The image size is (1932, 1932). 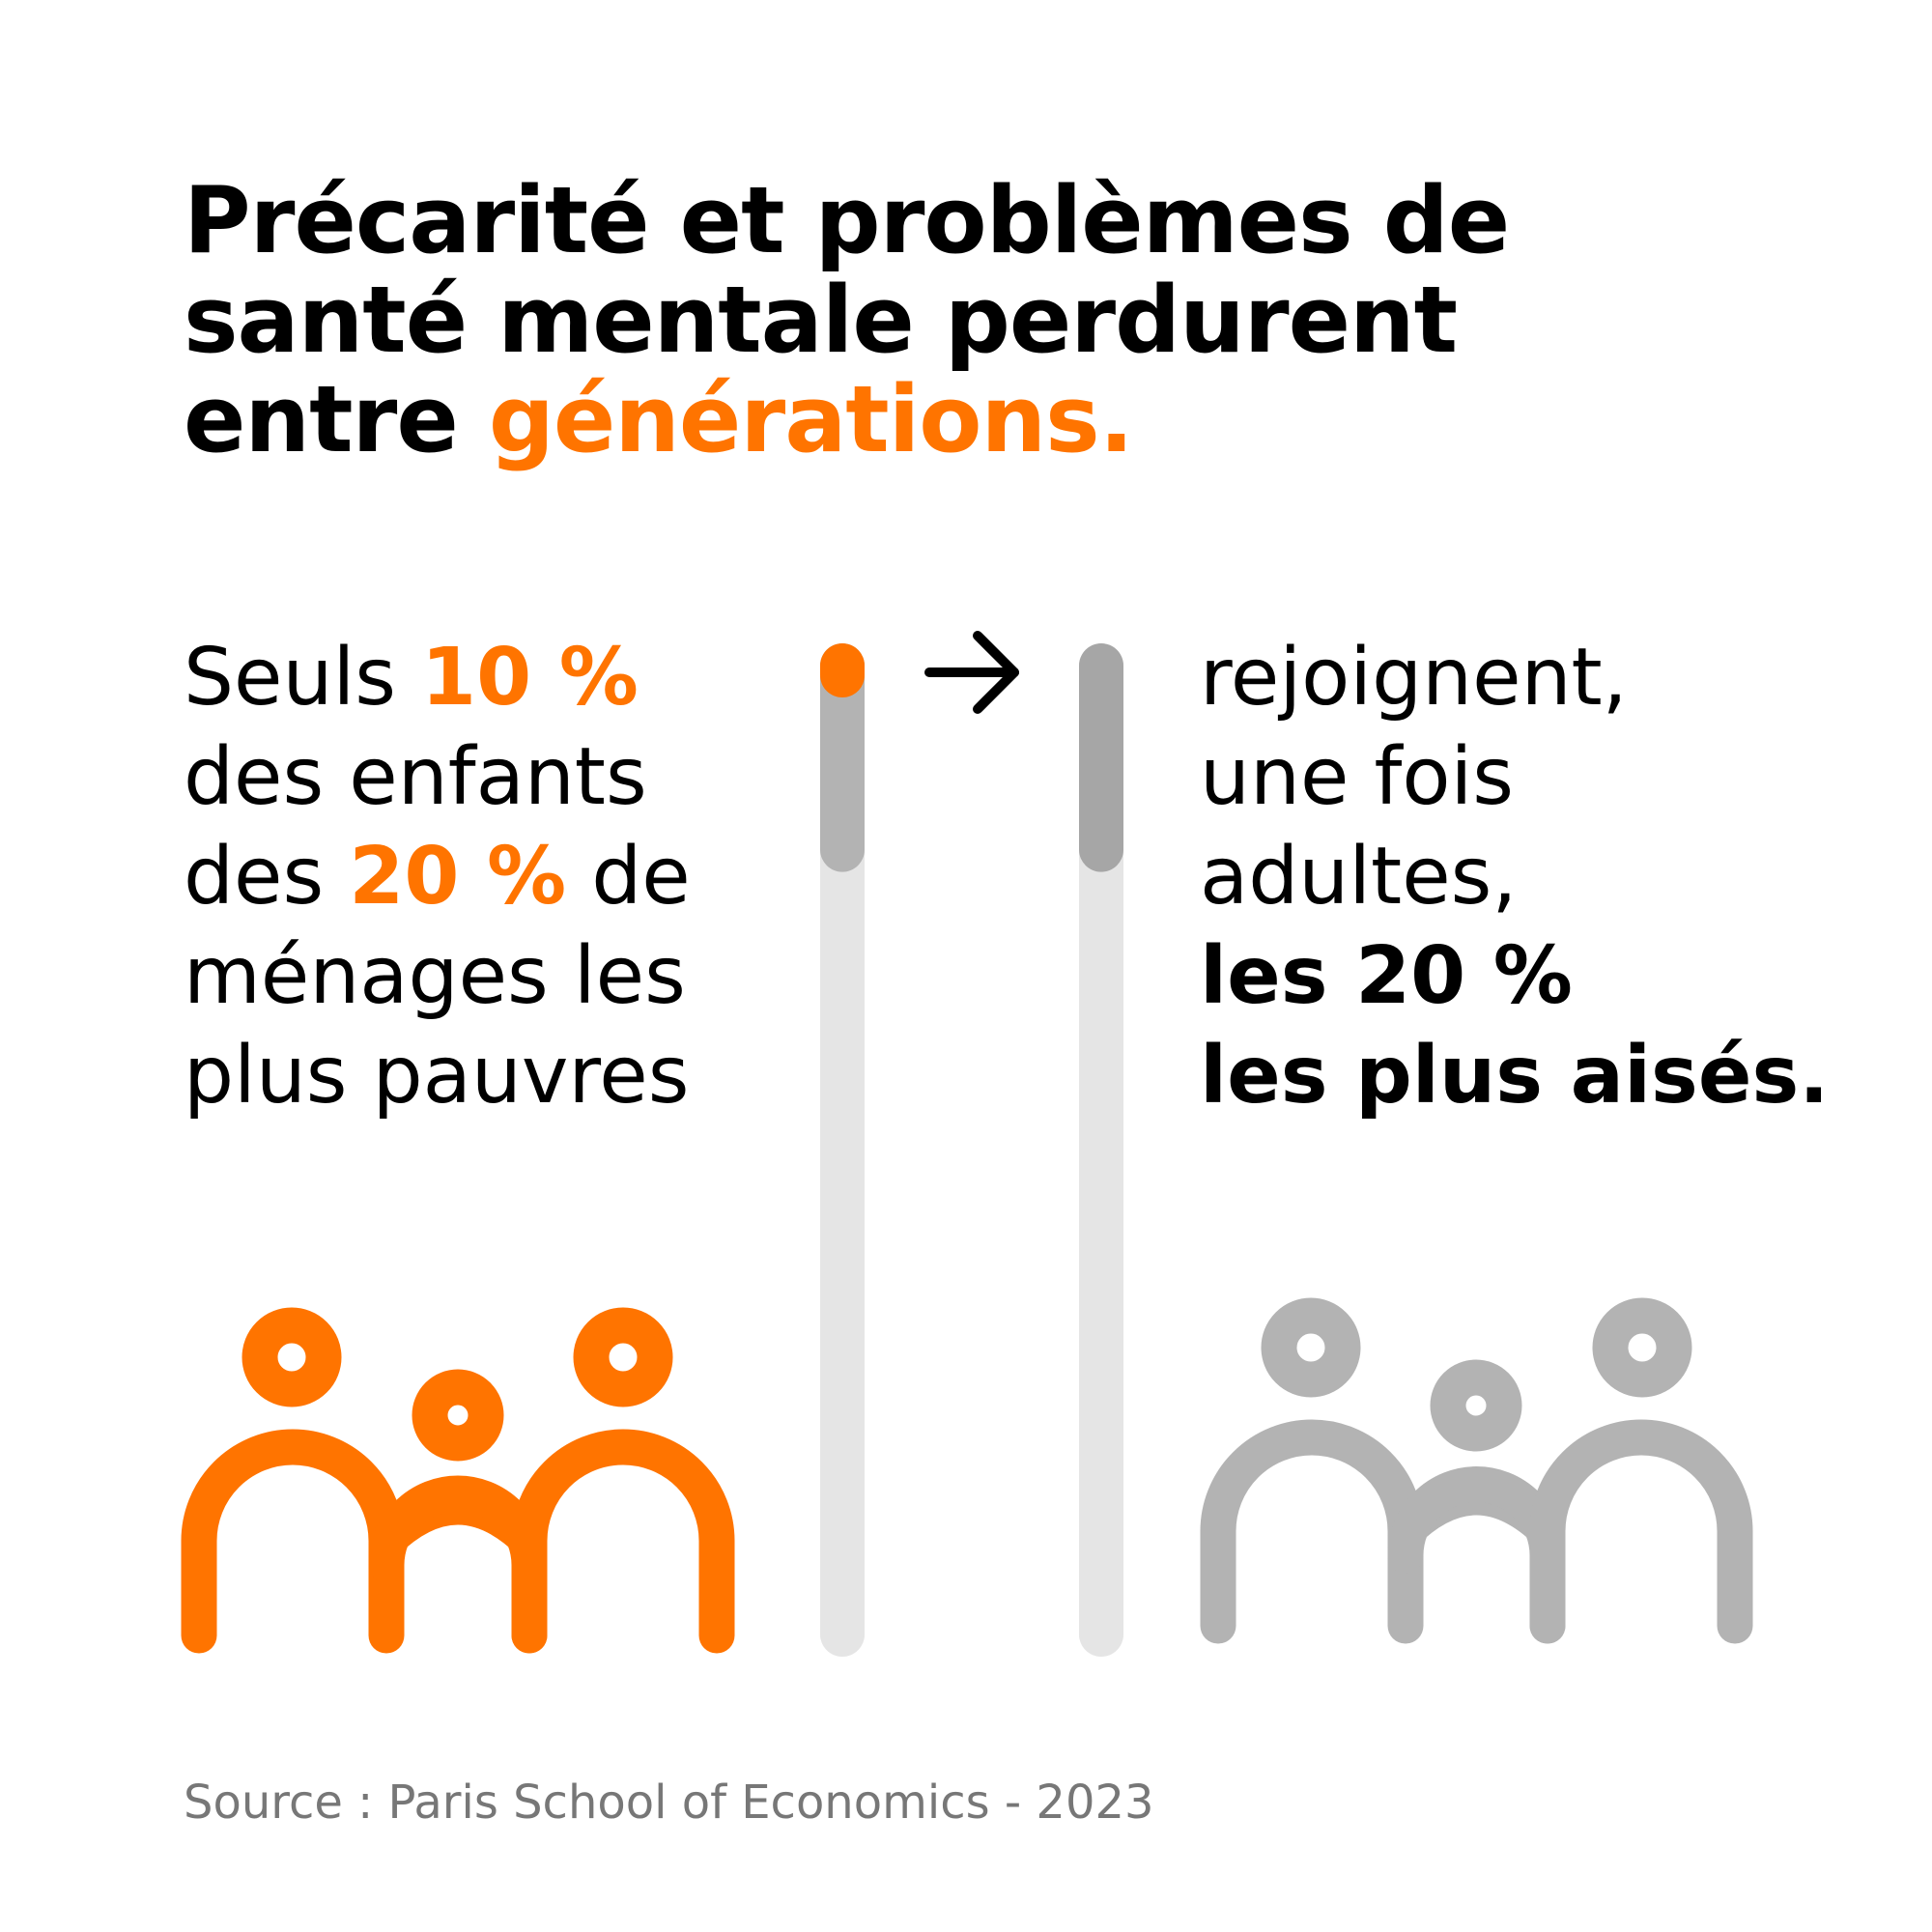 I want to click on left-line-4: ménages les, so click(x=435, y=976).